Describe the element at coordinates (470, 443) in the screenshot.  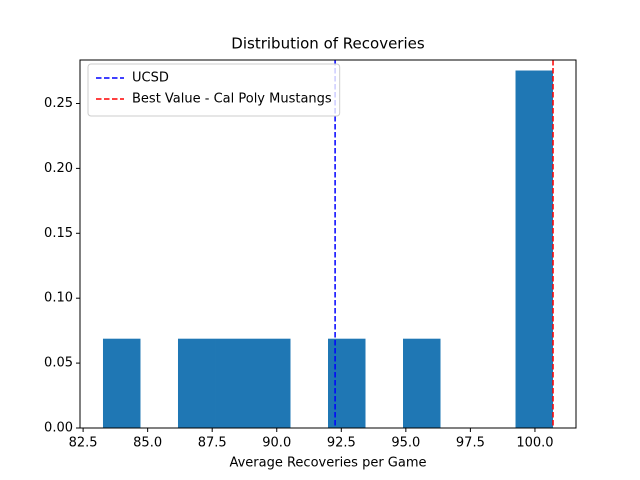
I see `x-tick-label: 97.5` at that location.